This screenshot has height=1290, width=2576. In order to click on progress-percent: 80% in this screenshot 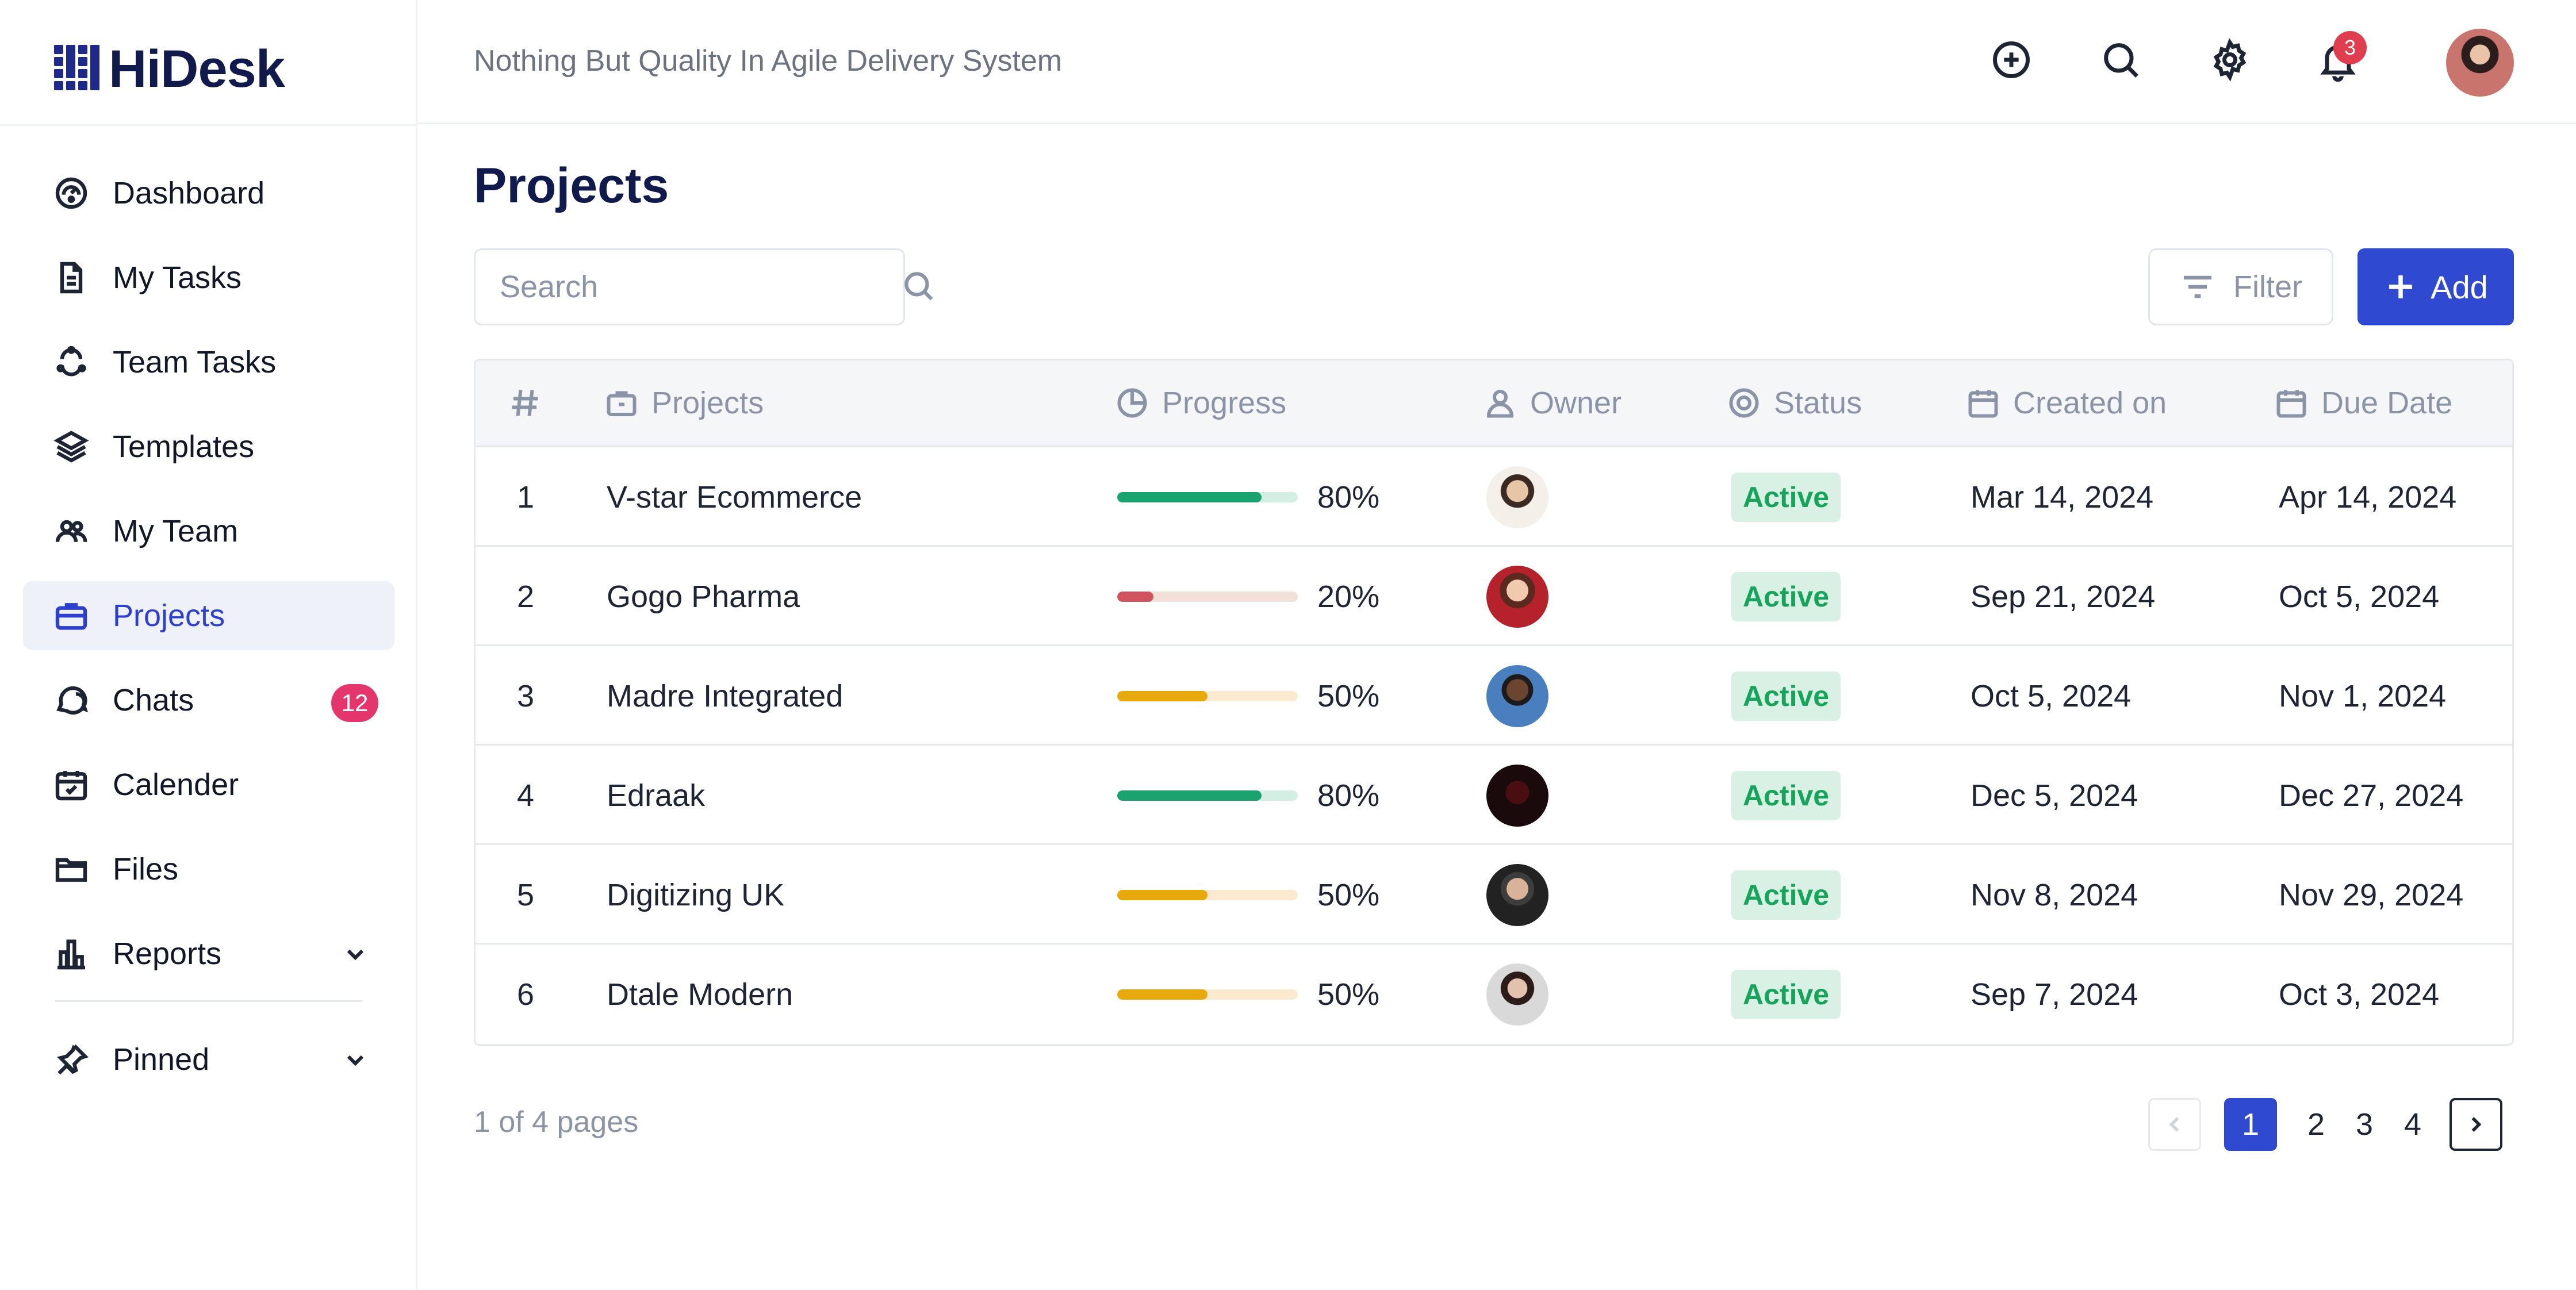, I will do `click(1348, 497)`.